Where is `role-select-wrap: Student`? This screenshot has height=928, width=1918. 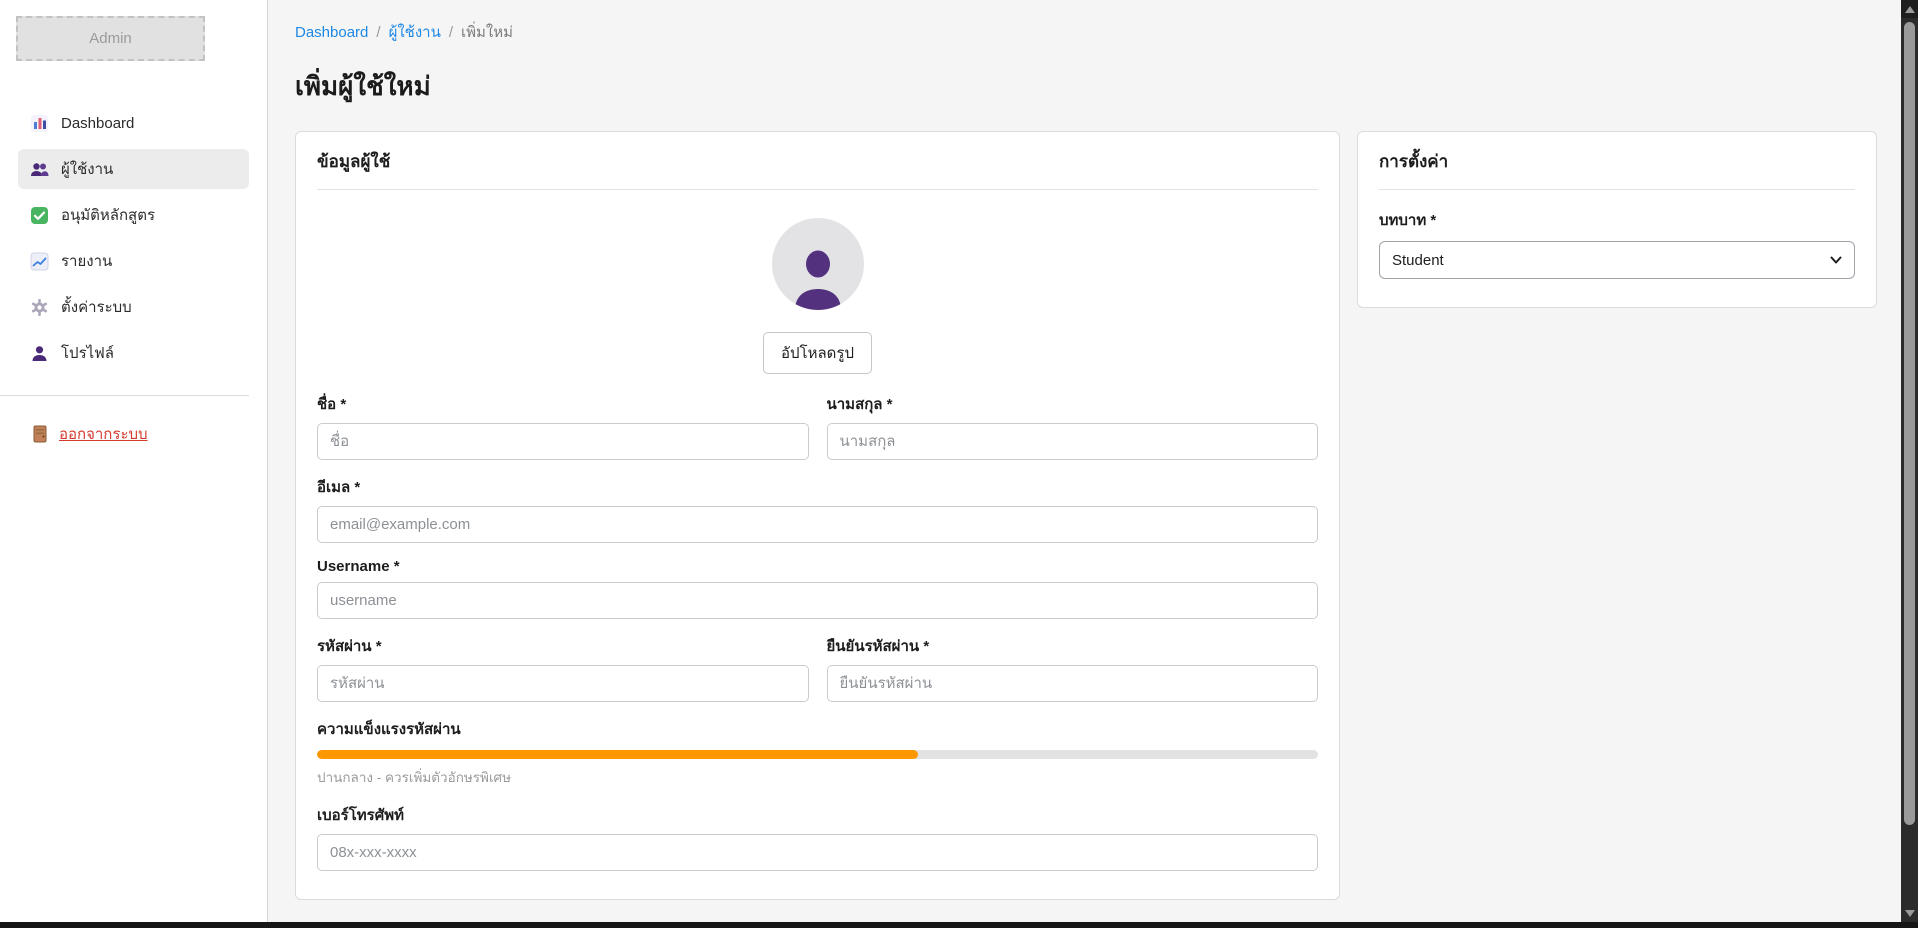
role-select-wrap: Student is located at coordinates (1617, 260).